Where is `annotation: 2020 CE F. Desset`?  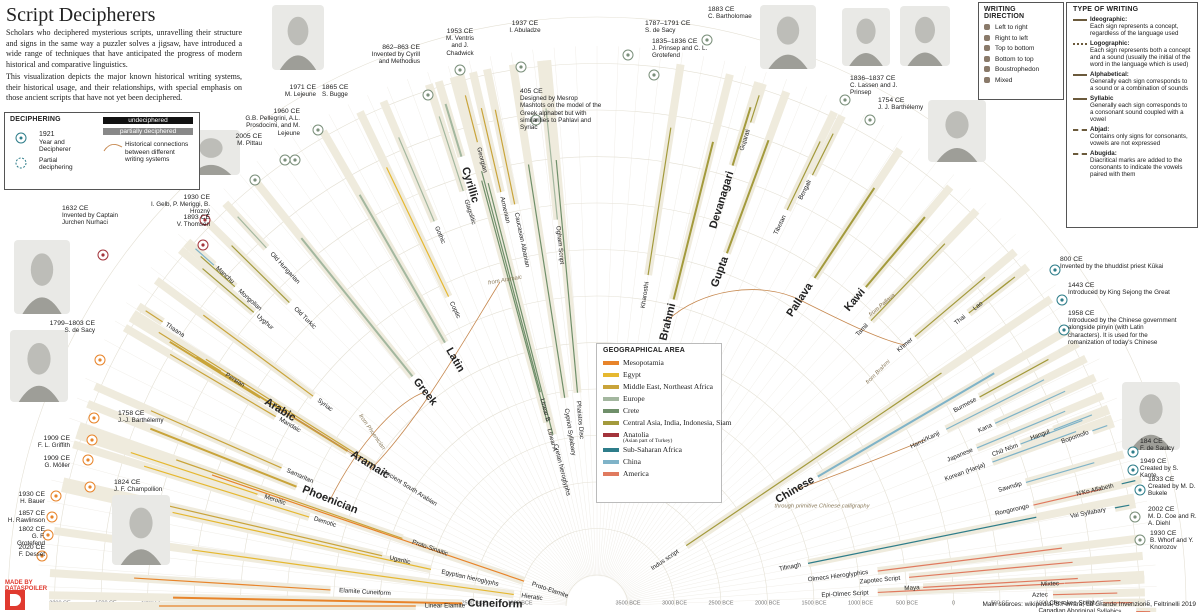
annotation: 2020 CE F. Desset is located at coordinates (25, 551).